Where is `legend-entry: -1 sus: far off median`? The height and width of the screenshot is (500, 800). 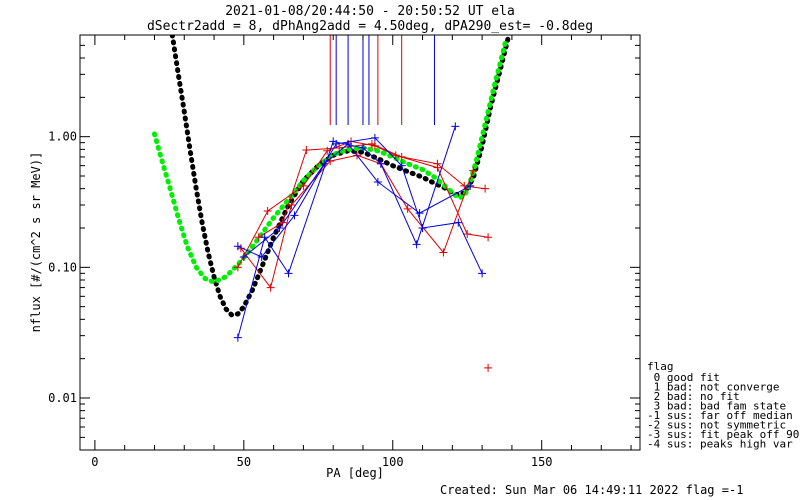
legend-entry: -1 sus: far off median is located at coordinates (720, 415).